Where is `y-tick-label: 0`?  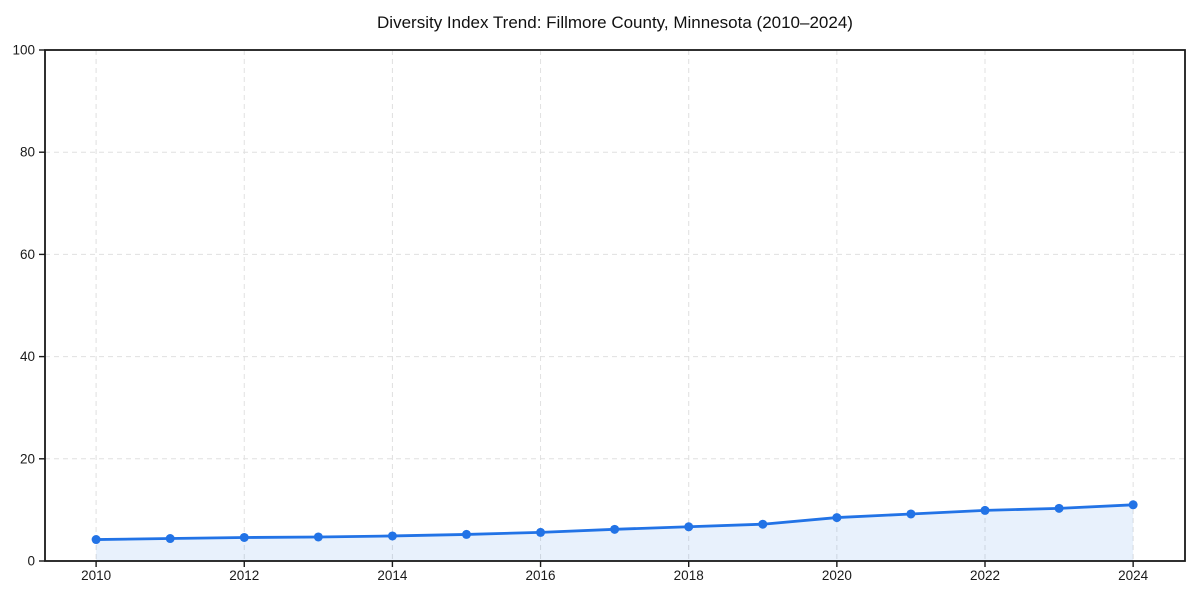
y-tick-label: 0 is located at coordinates (31, 561).